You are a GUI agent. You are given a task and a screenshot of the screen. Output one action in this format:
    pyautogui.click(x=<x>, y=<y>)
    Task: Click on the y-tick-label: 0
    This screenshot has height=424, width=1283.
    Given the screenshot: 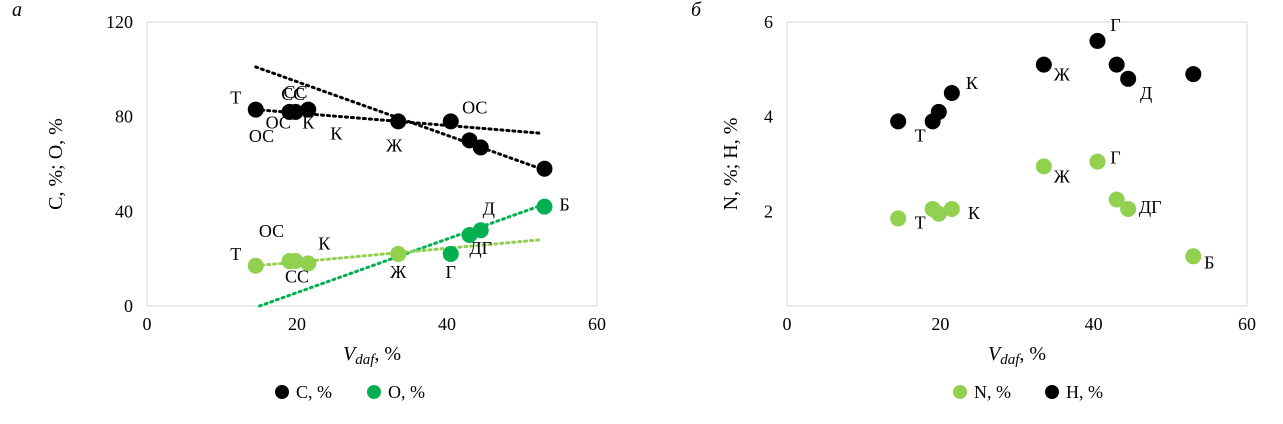 What is the action you would take?
    pyautogui.click(x=128, y=306)
    